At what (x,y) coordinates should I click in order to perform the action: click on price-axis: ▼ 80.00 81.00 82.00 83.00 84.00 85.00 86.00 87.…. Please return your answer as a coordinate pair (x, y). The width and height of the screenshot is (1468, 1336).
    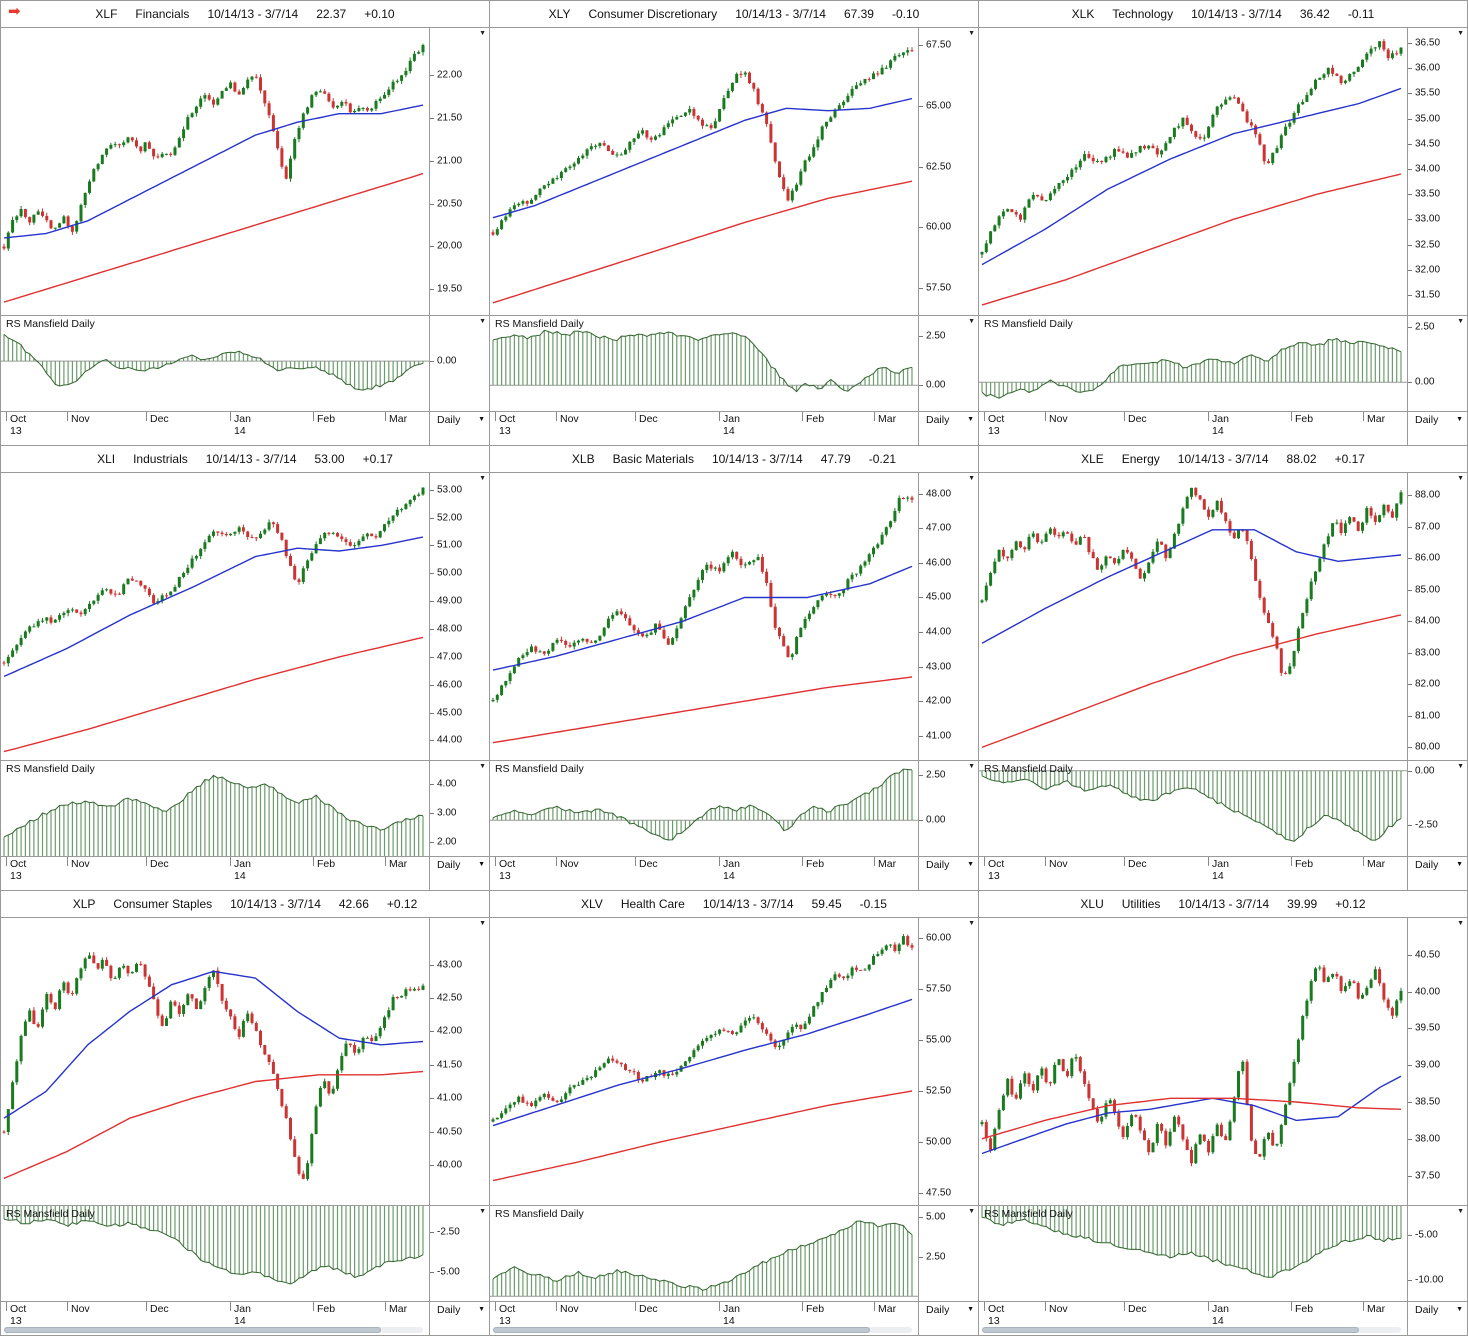
    Looking at the image, I should click on (1437, 616).